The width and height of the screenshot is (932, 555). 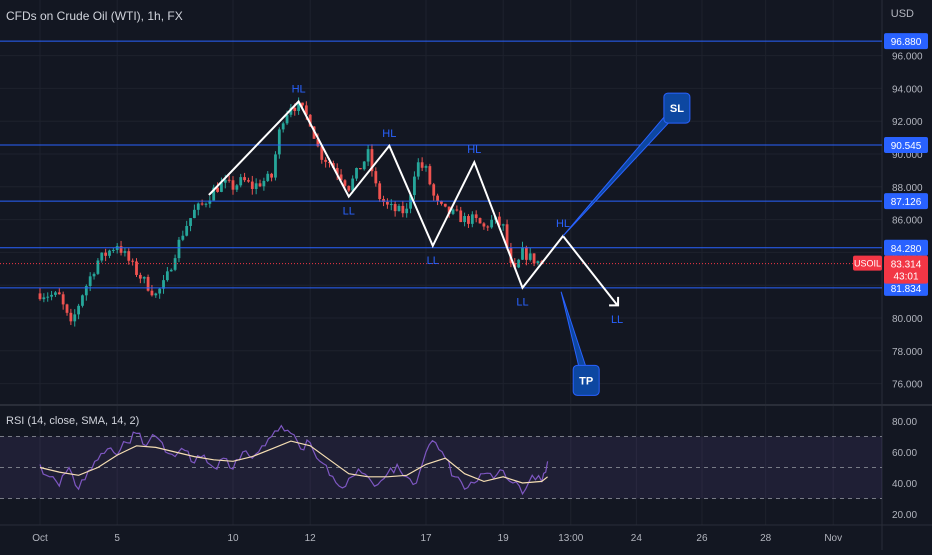 I want to click on rsi-y-tick-label: 40.00, so click(x=904, y=484).